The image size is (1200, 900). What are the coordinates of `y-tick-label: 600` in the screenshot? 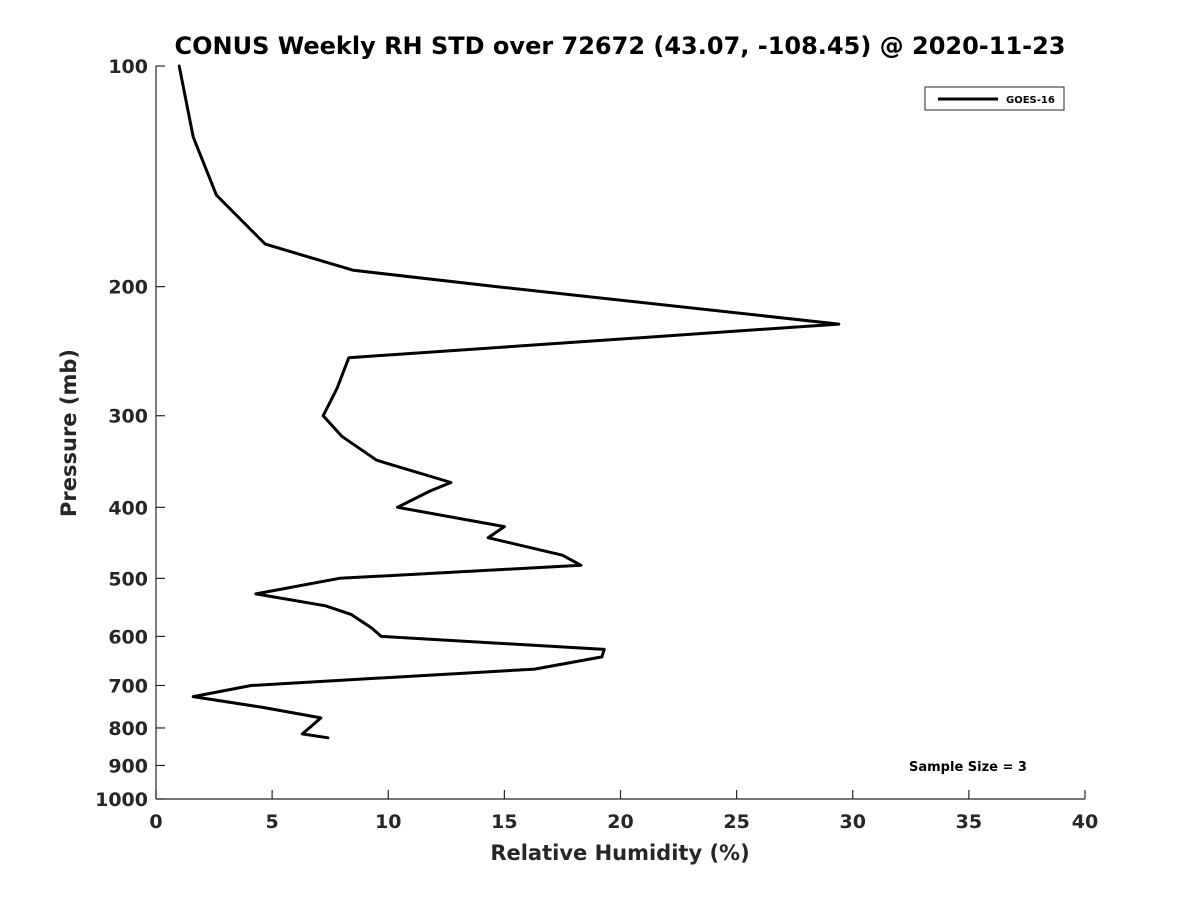 It's located at (128, 637).